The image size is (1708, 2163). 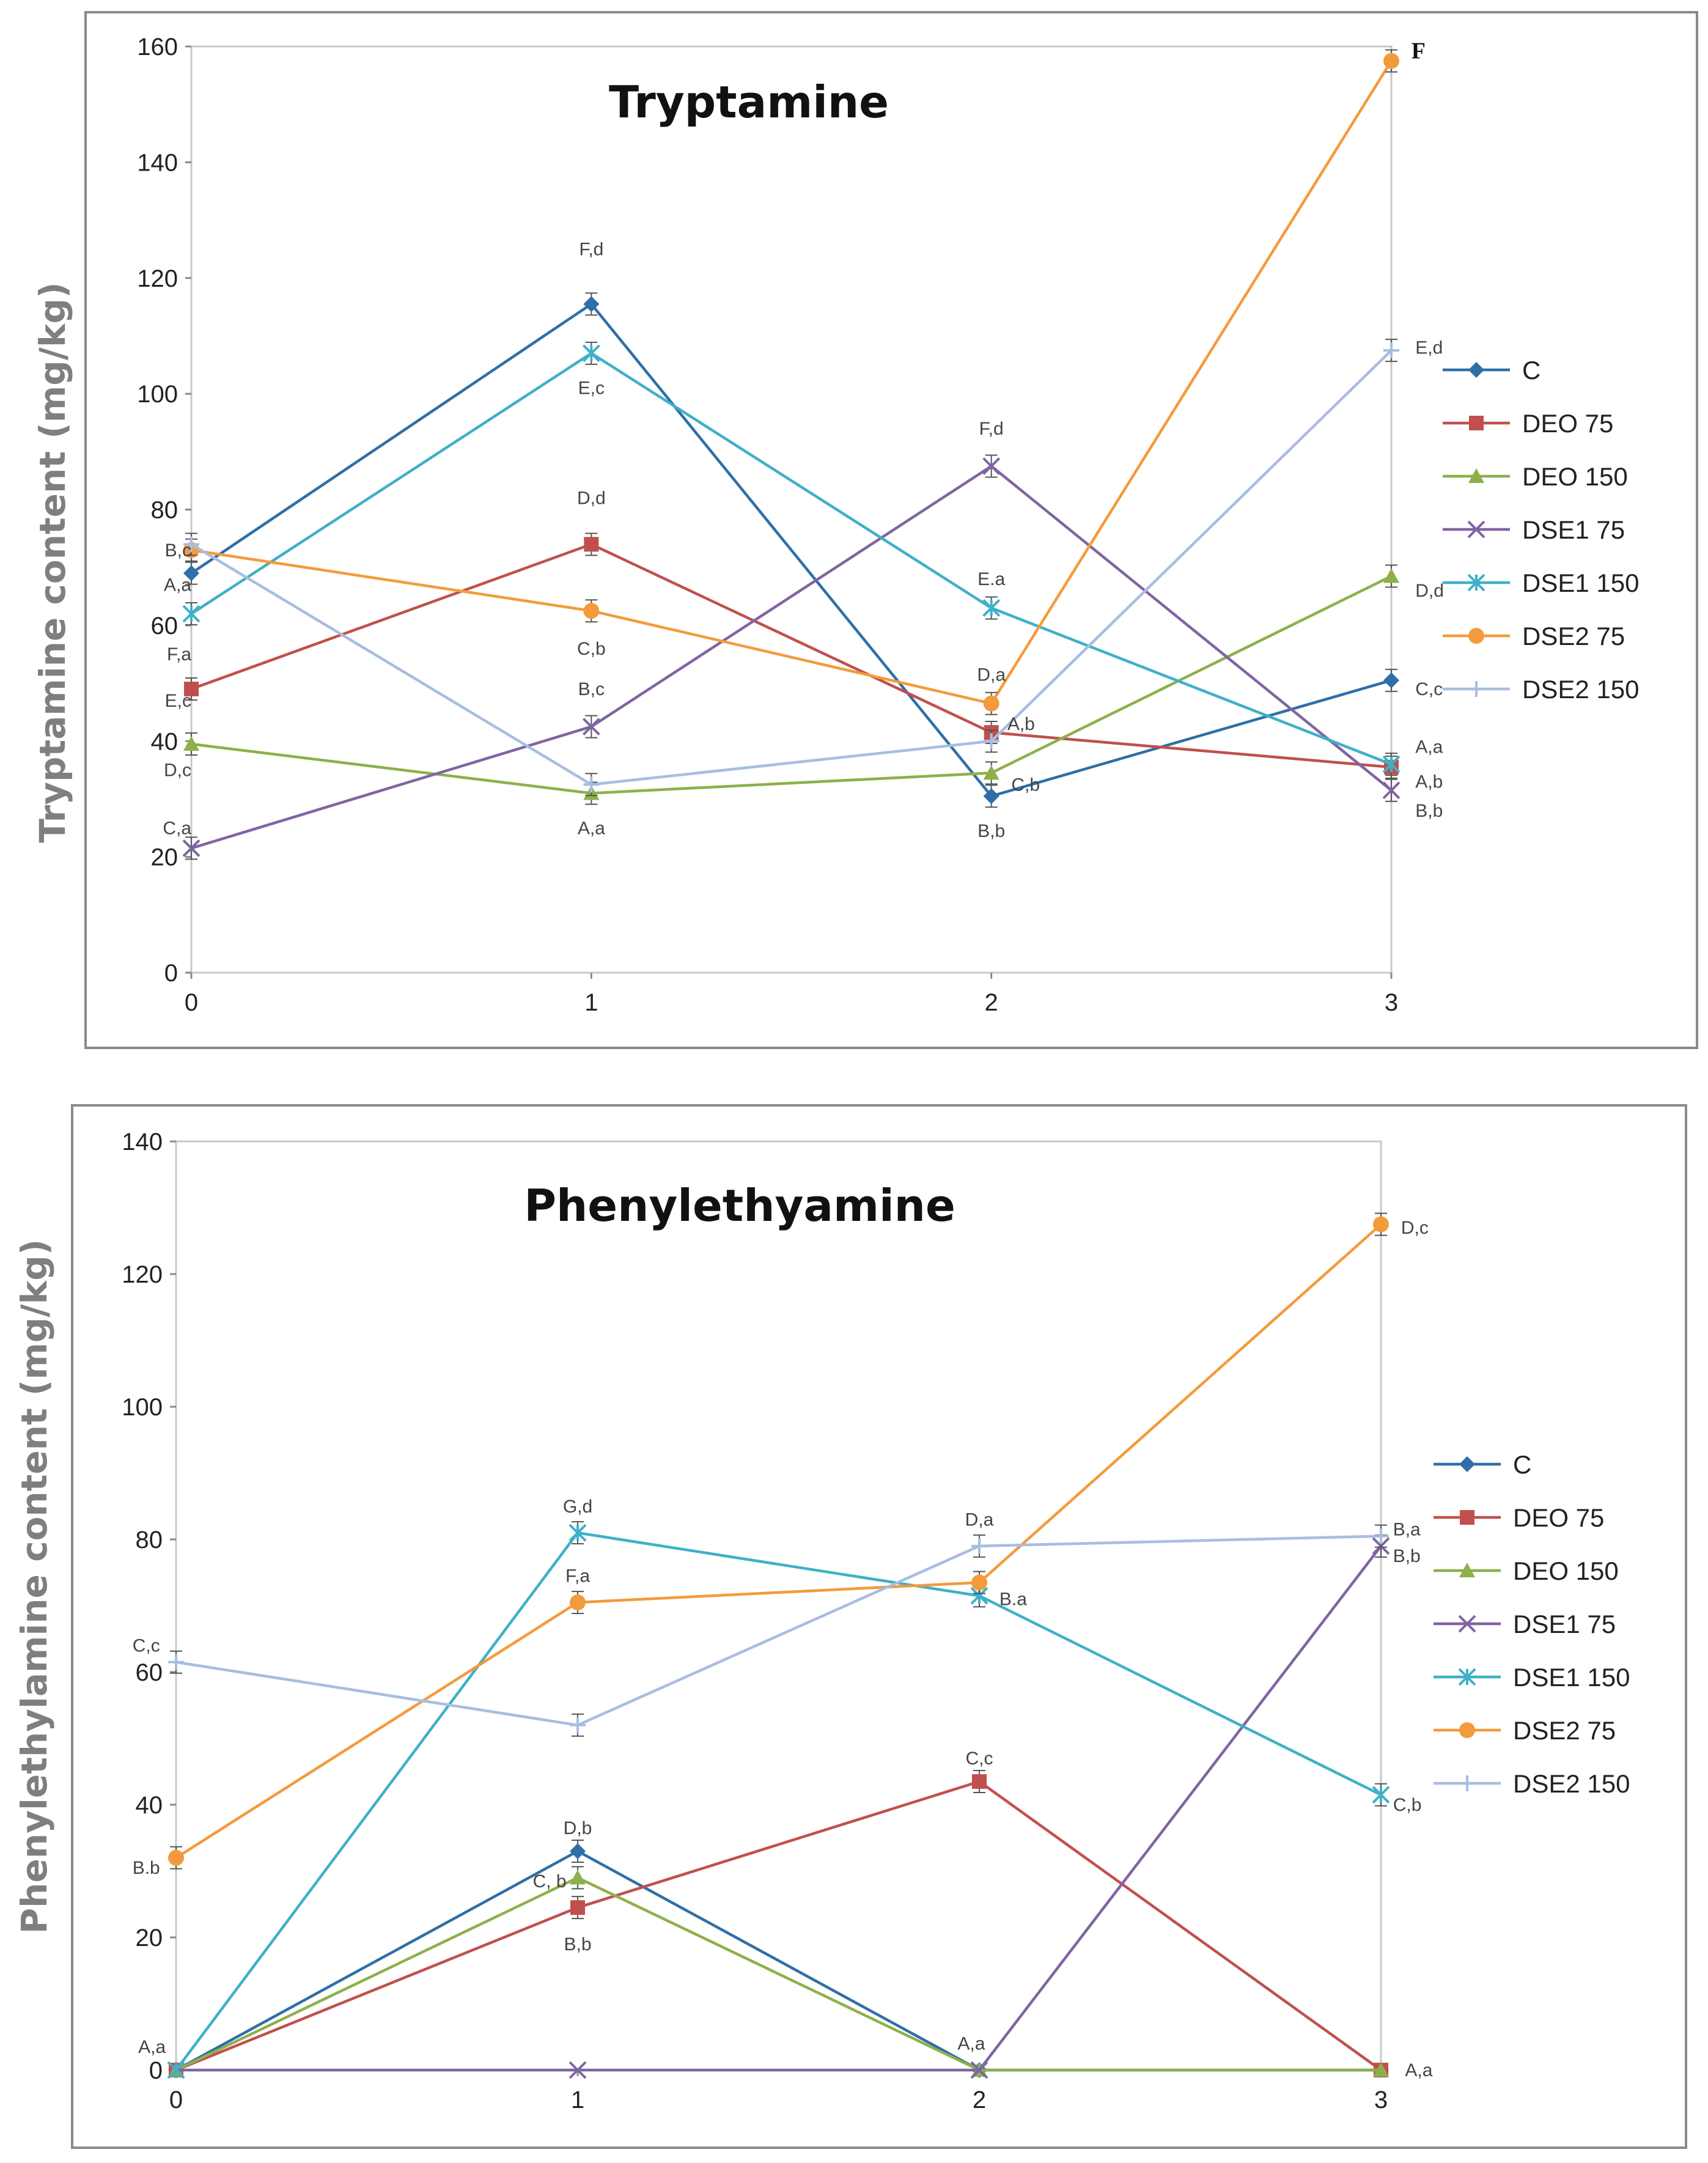 What do you see at coordinates (1415, 1228) in the screenshot?
I see `phenylethylamine-significance-label: D,c` at bounding box center [1415, 1228].